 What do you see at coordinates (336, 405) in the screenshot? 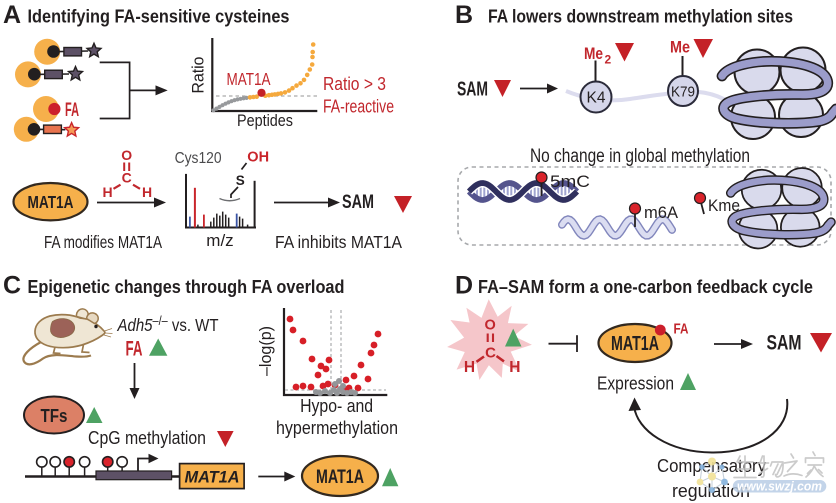
I see `svg-text: Hypo- and` at bounding box center [336, 405].